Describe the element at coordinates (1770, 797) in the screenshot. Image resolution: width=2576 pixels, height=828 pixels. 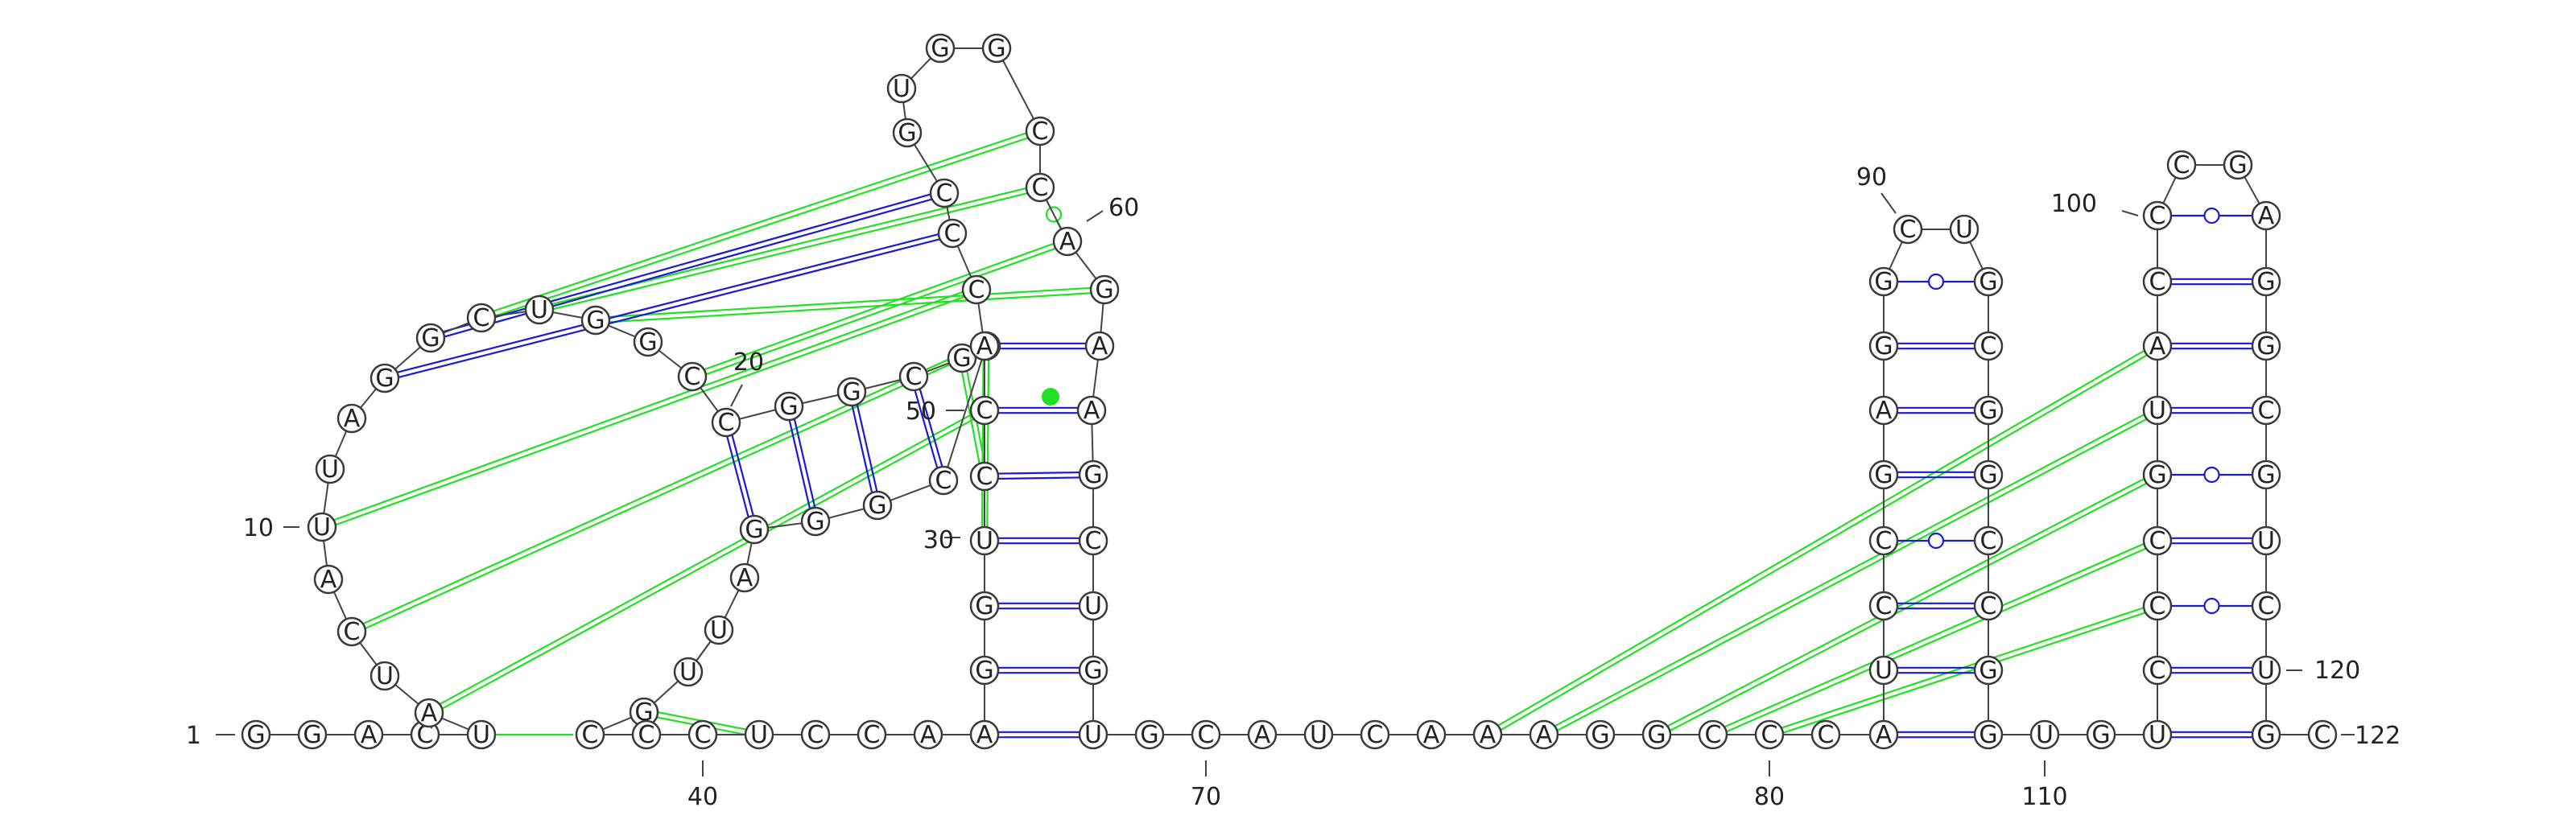
I see `position-label: 80` at that location.